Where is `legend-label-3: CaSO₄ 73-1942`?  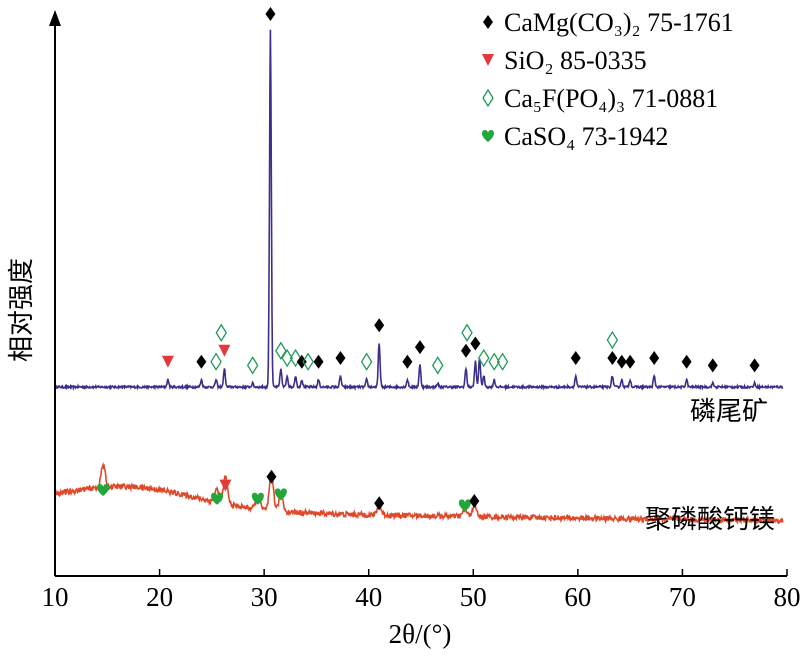 legend-label-3: CaSO₄ 73-1942 is located at coordinates (586, 136).